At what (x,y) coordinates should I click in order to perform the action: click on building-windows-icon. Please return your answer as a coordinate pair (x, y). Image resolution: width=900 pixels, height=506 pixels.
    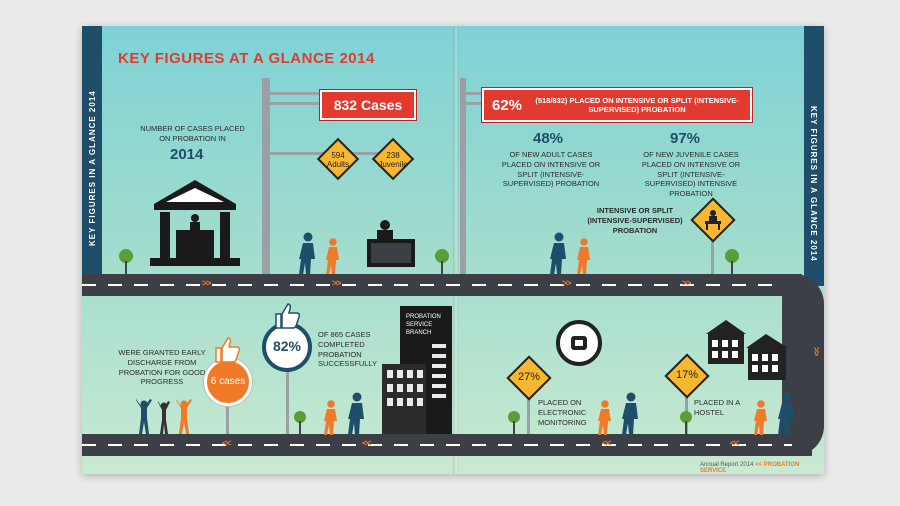
    Looking at the image, I should click on (414, 389).